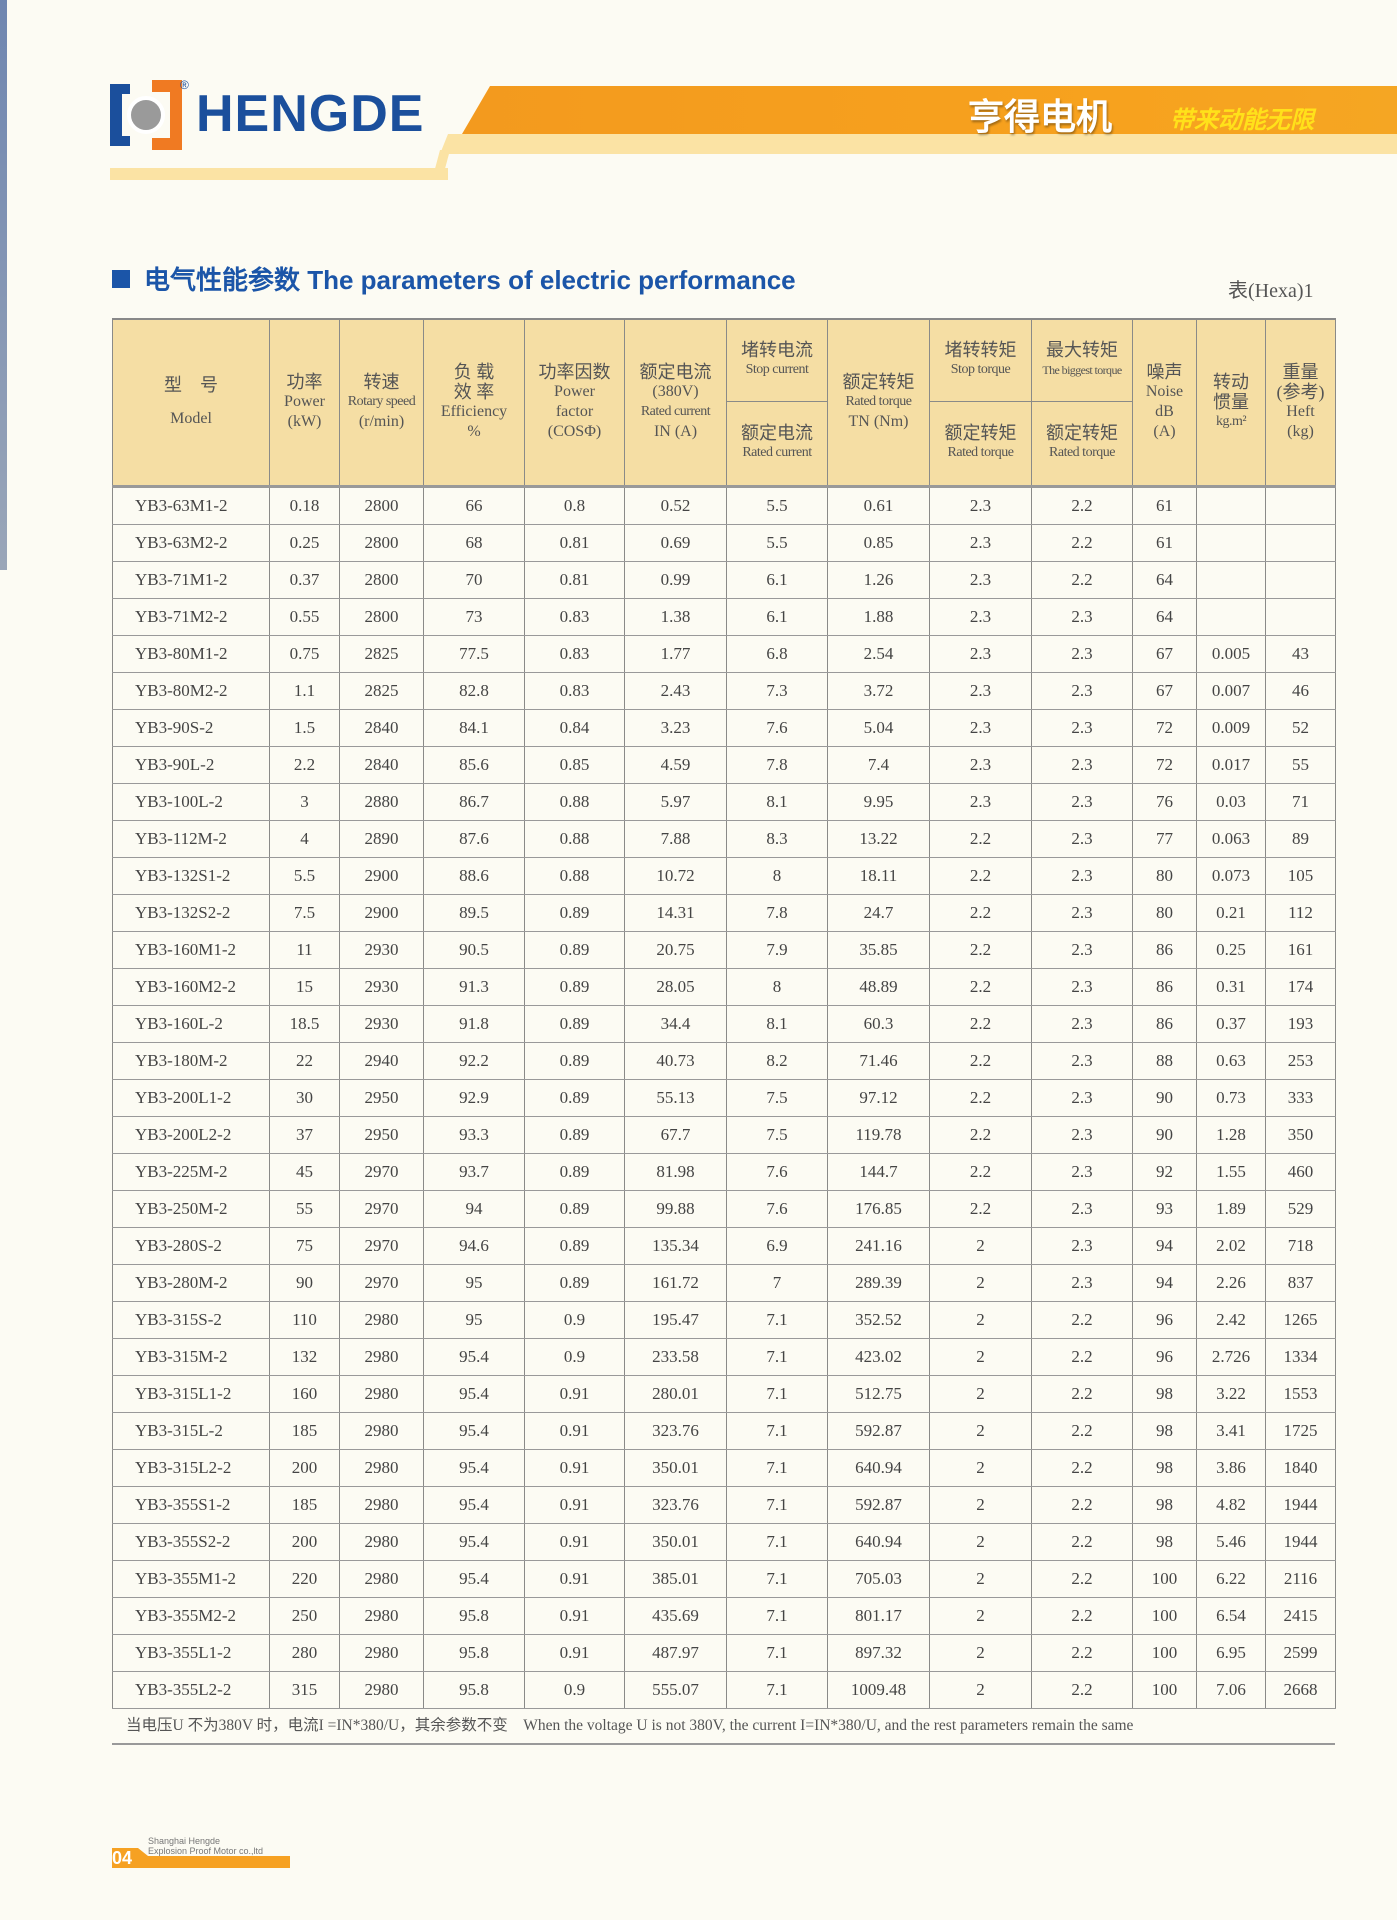 This screenshot has width=1397, height=1920. Describe the element at coordinates (980, 360) in the screenshot. I see `col-stop-torque-top: 堵转转矩 Stop torque` at that location.